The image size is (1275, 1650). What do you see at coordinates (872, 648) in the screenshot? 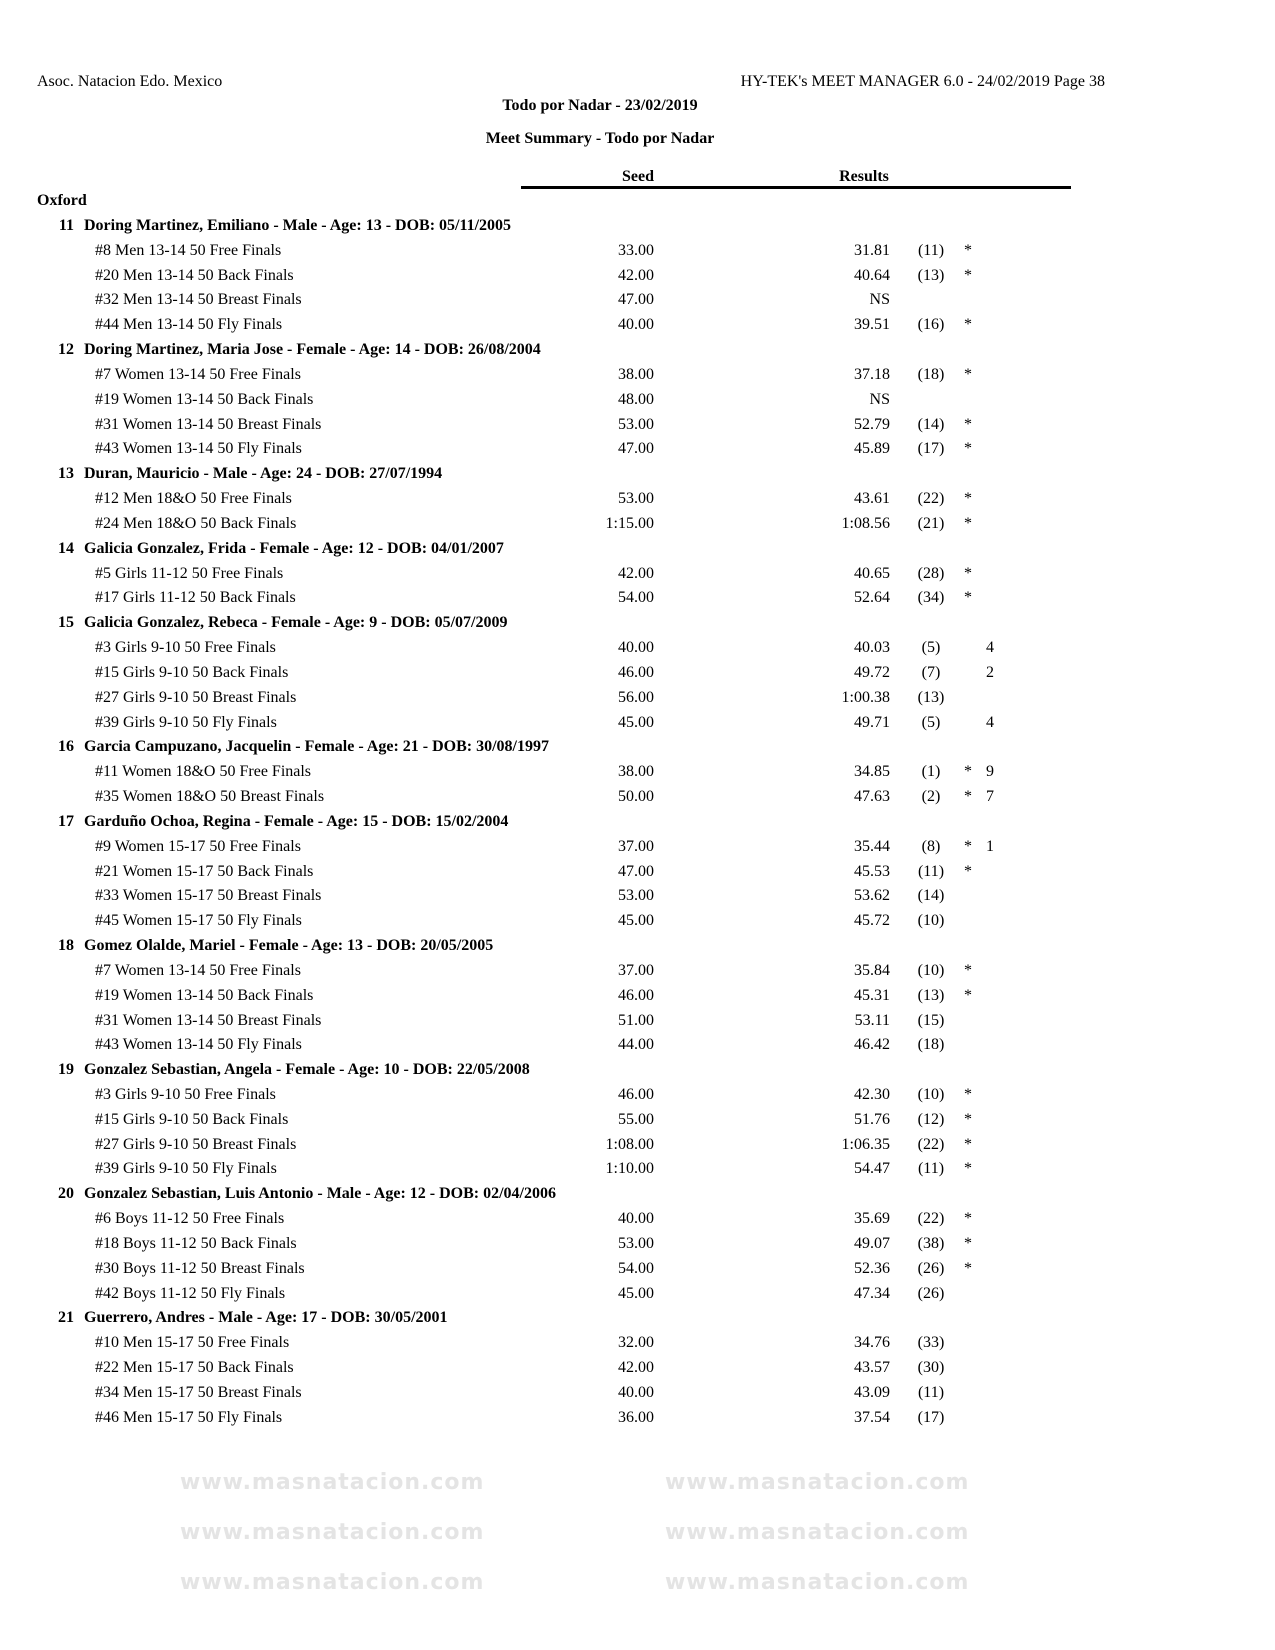
I see `result-time: 40.03` at bounding box center [872, 648].